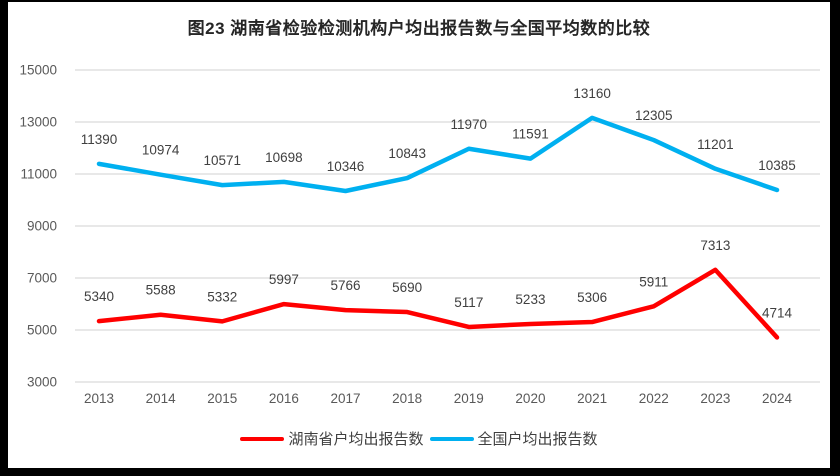 The height and width of the screenshot is (476, 840). I want to click on x-axis-tick-label: 2017, so click(346, 398).